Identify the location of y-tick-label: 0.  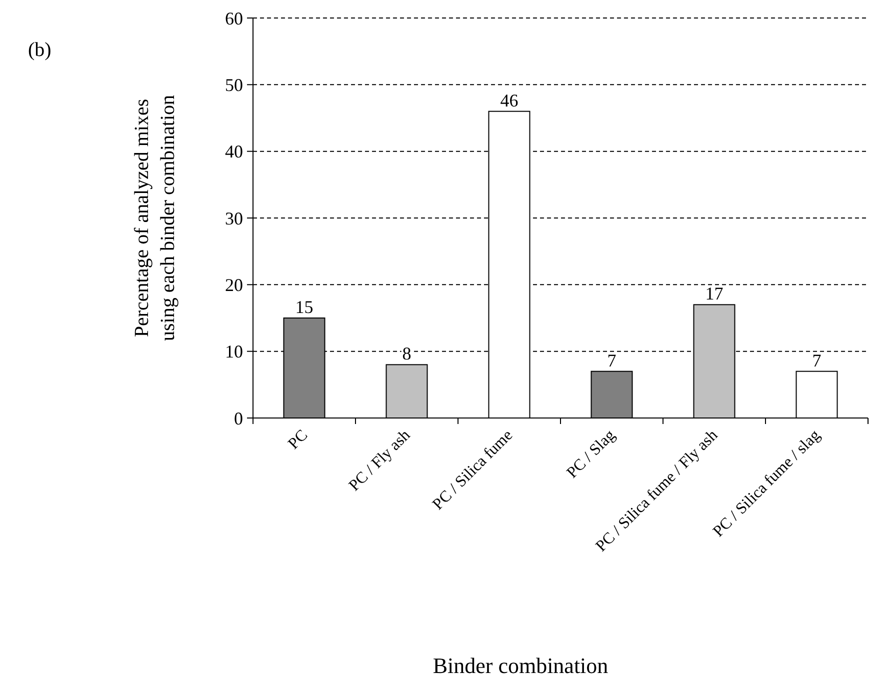
(238, 418).